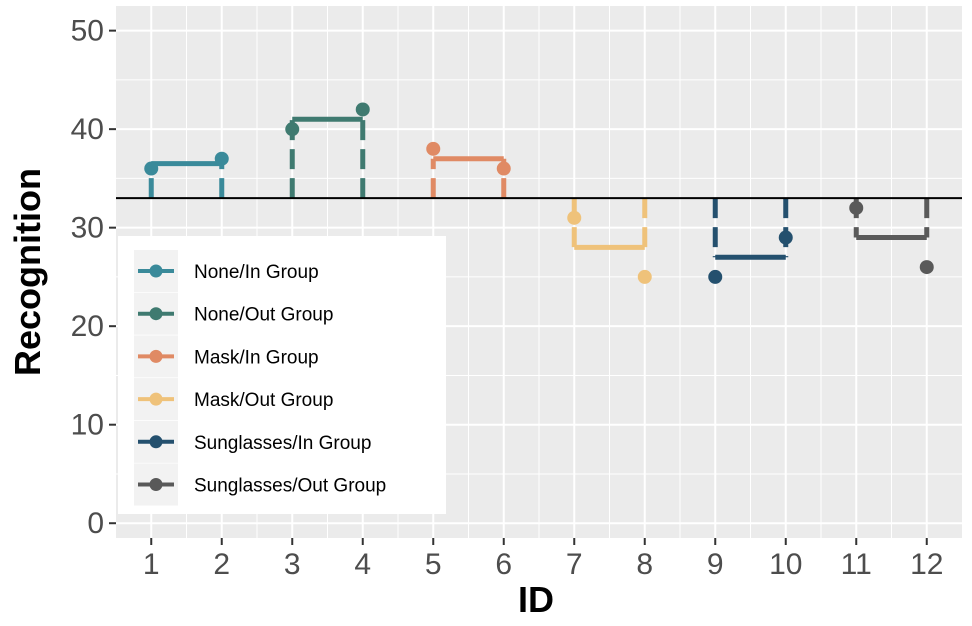  What do you see at coordinates (263, 400) in the screenshot?
I see `legend-label: Mask/Out Group` at bounding box center [263, 400].